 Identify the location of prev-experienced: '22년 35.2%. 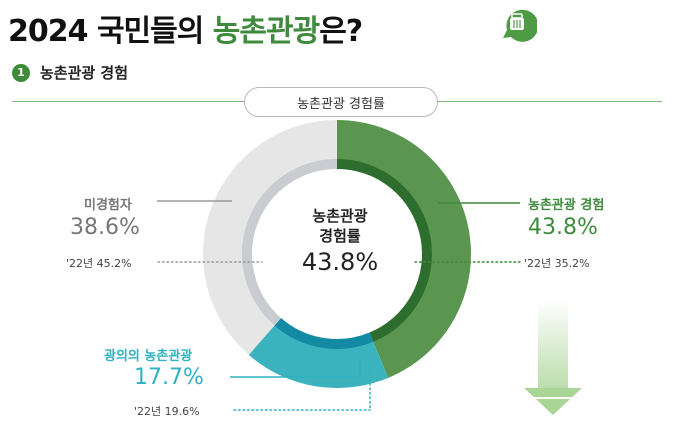
(557, 263).